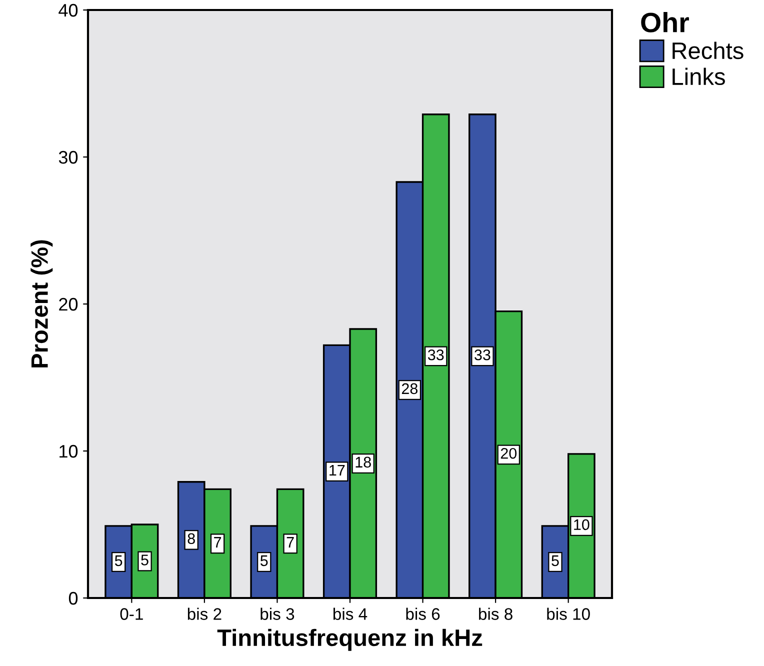 Image resolution: width=764 pixels, height=666 pixels. What do you see at coordinates (337, 470) in the screenshot?
I see `data-label: 17` at bounding box center [337, 470].